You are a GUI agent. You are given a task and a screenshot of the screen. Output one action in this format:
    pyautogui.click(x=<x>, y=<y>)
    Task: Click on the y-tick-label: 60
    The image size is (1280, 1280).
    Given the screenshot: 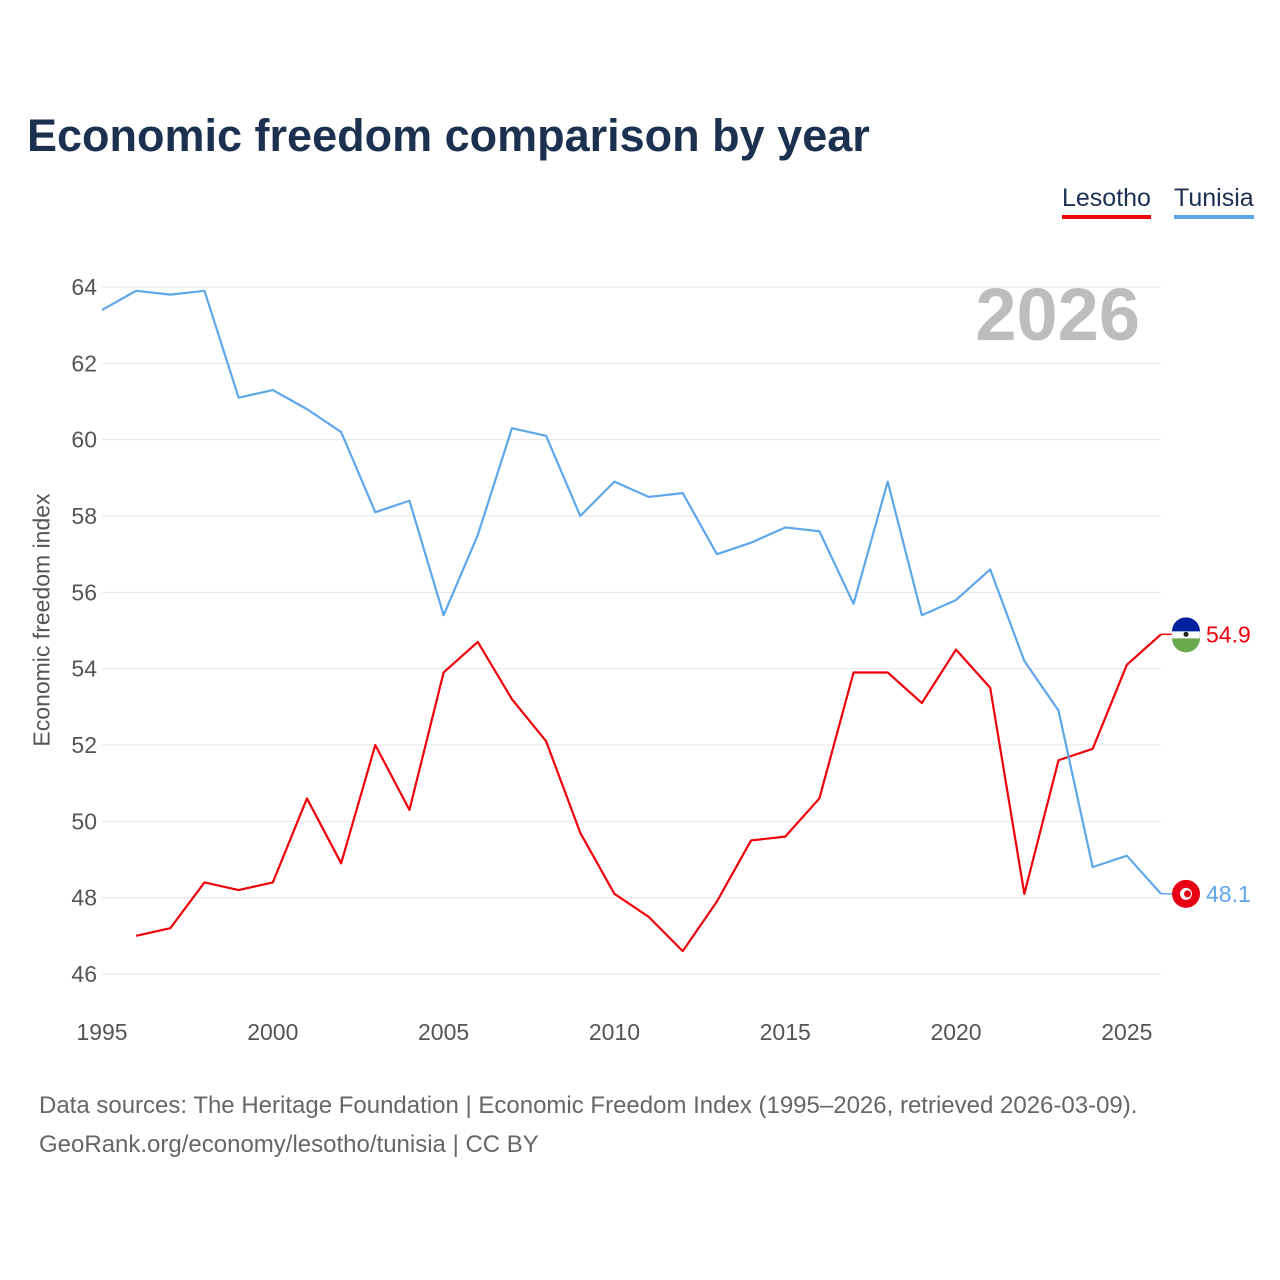 What is the action you would take?
    pyautogui.click(x=84, y=440)
    